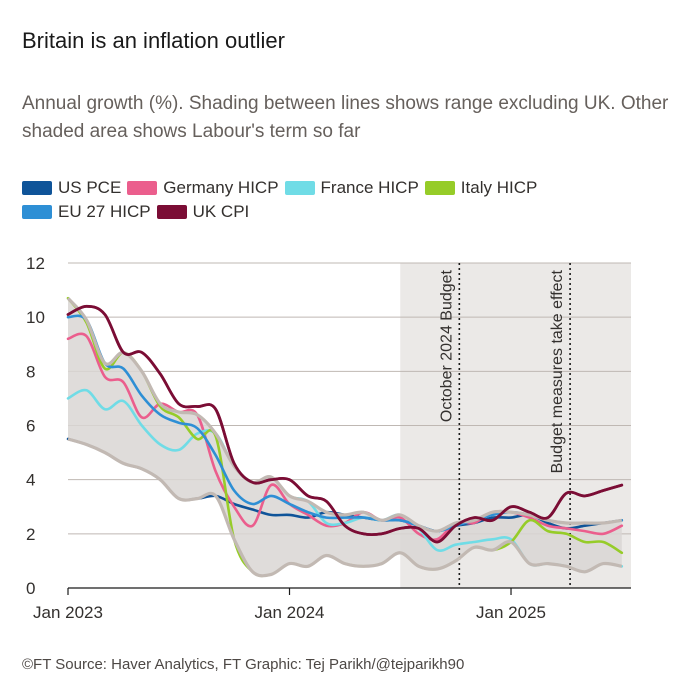 This screenshot has height=700, width=700. Describe the element at coordinates (290, 612) in the screenshot. I see `x-tick-label-1: Jan 2024` at that location.